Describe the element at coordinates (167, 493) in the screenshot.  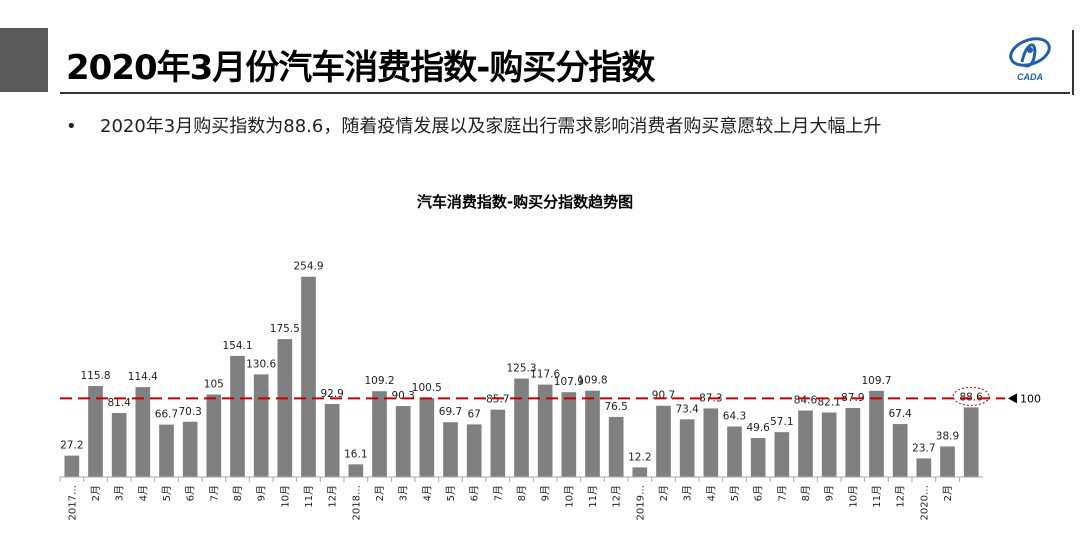
I see `x-tick-label-4: 5月` at that location.